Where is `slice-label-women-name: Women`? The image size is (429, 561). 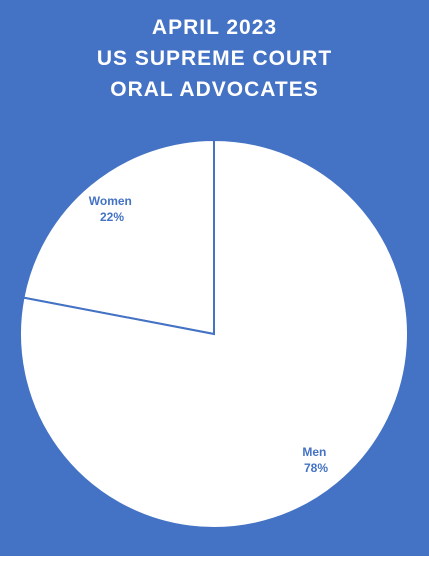
slice-label-women-name: Women is located at coordinates (110, 201).